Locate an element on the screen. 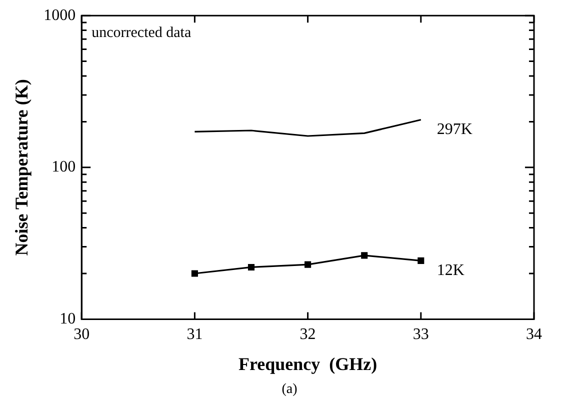 This screenshot has height=407, width=579. x-axis-title: Frequency (GHz) is located at coordinates (308, 364).